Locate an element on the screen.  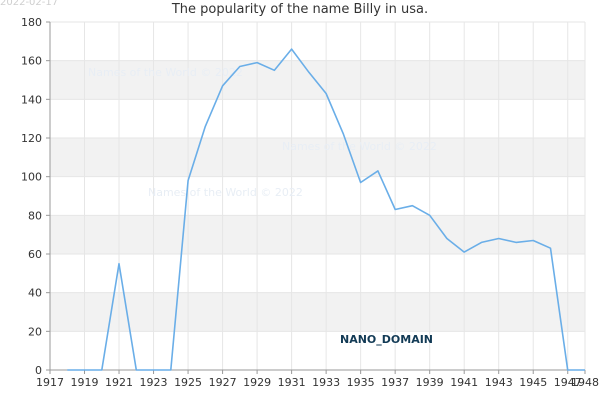
y-tick-label: 160 is located at coordinates (31, 61).